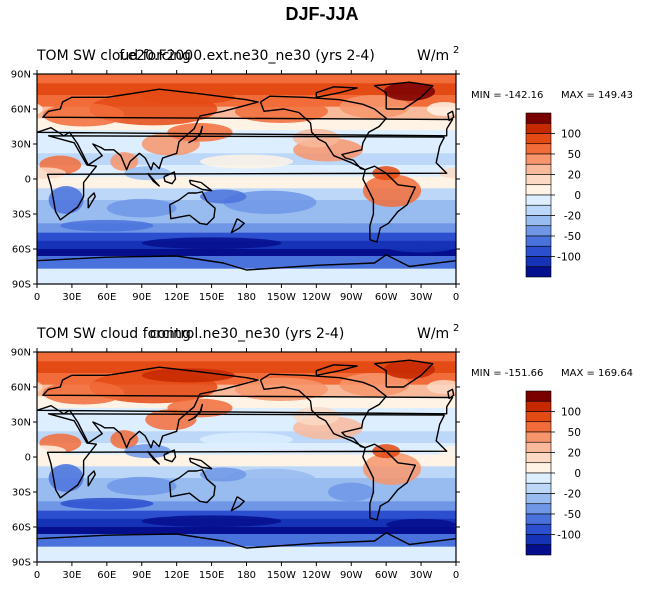 The image size is (645, 590). I want to click on panel-center-title: control.ne30_ne30 (yrs 2-4), so click(247, 334).